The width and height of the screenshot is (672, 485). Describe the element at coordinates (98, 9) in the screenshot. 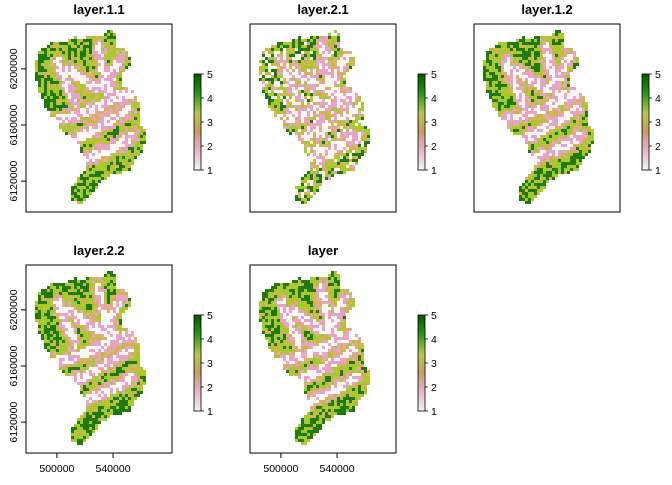

I see `panel-title: layer.1.1` at that location.